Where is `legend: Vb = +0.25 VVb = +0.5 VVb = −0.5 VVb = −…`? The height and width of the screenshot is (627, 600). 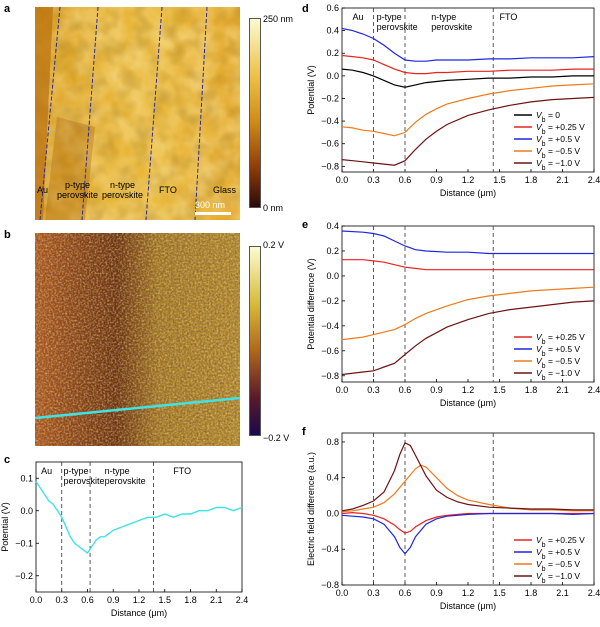
legend: Vb = +0.25 VVb = +0.5 VVb = −0.5 VVb = −… is located at coordinates (549, 560).